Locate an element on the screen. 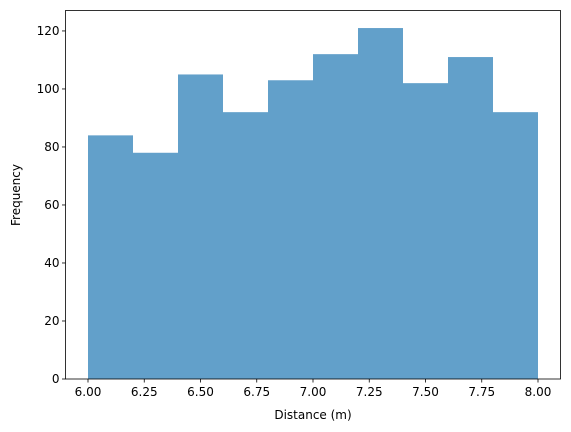 This screenshot has width=571, height=432. y-tick-label: 60 is located at coordinates (51, 205).